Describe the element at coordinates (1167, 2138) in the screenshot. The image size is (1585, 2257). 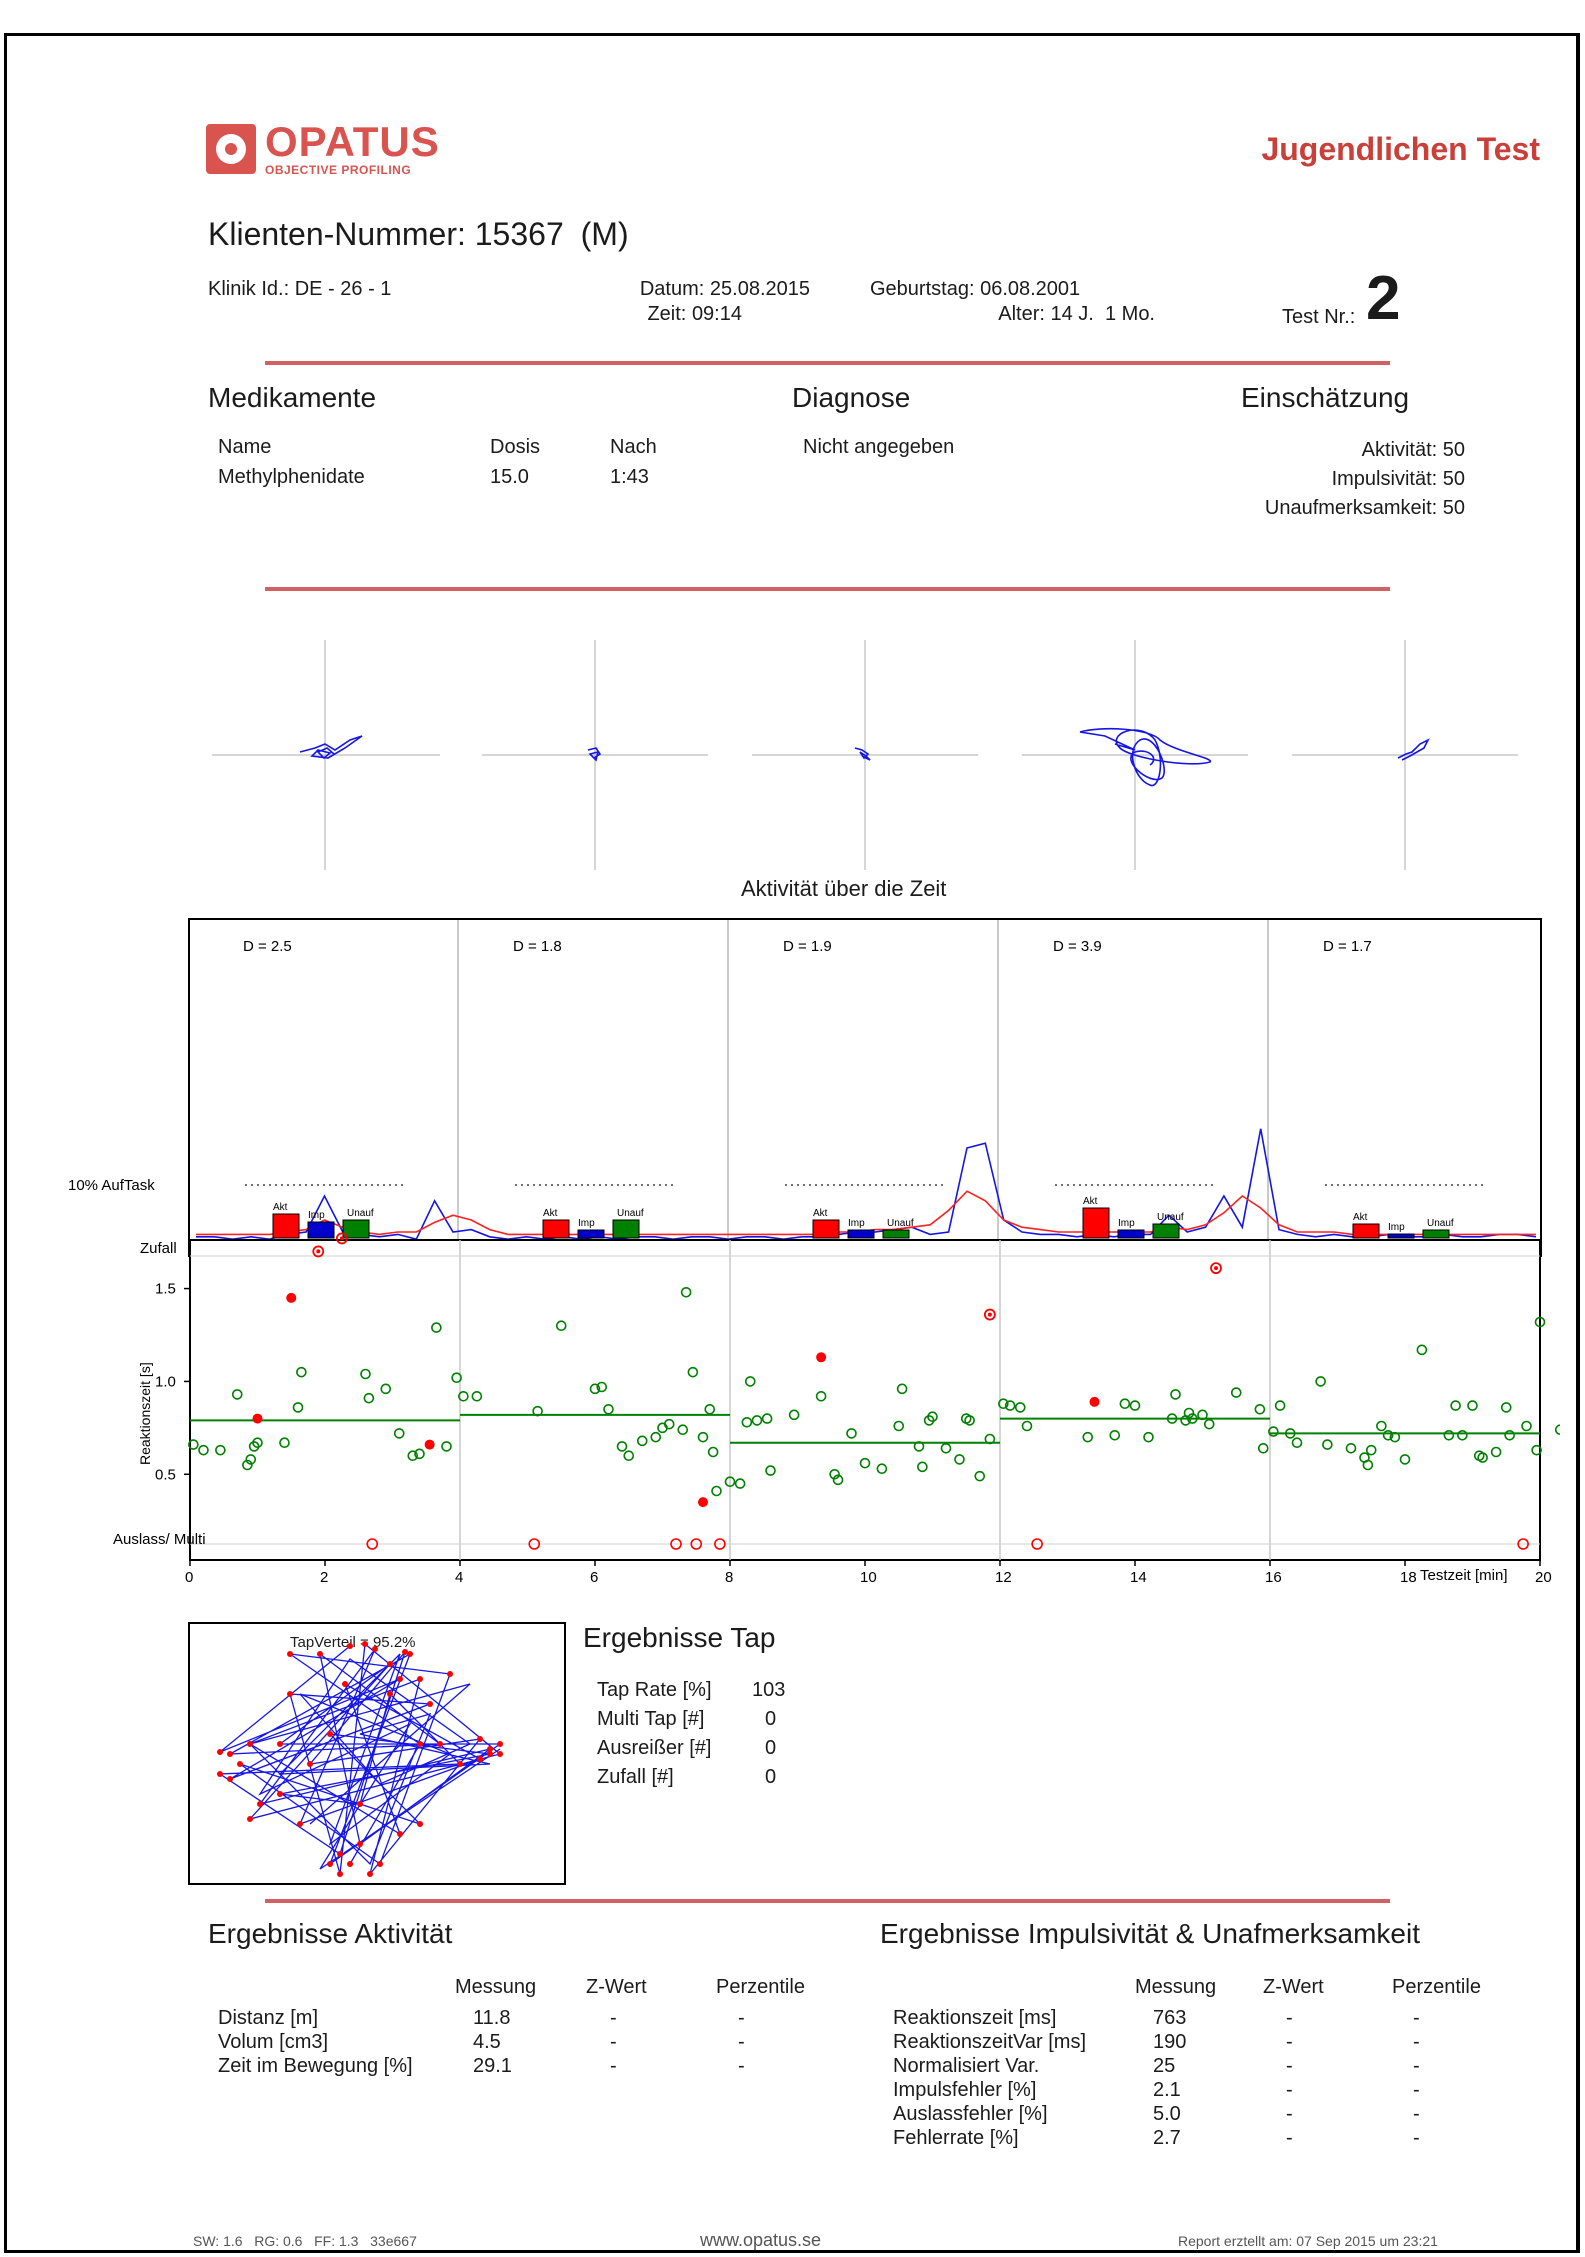
I see `result-measure: 2.7` at that location.